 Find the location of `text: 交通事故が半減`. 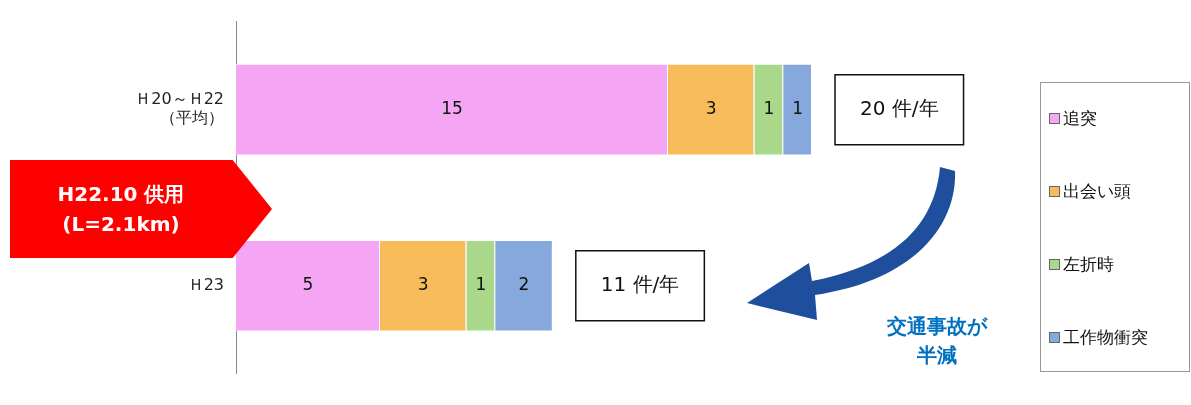

text: 交通事故が半減 is located at coordinates (937, 341).